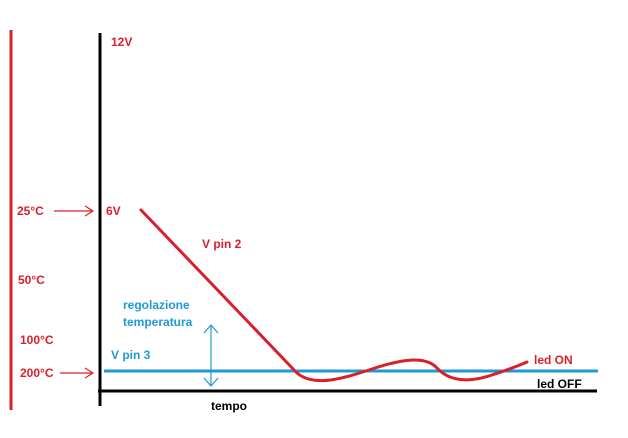  I want to click on label-led-off: led OFF, so click(559, 384).